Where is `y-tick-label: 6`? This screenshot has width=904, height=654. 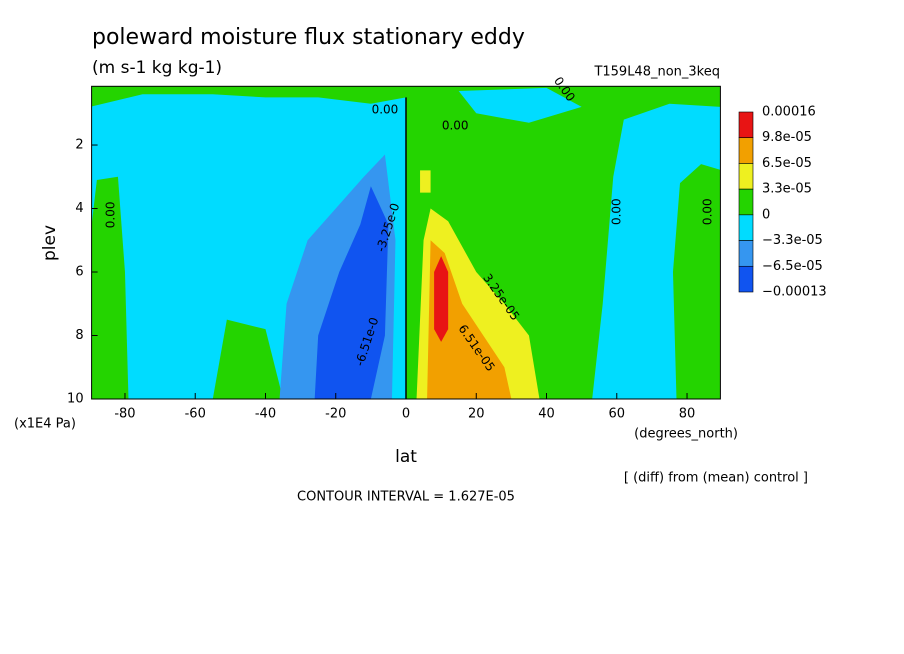 y-tick-label: 6 is located at coordinates (79, 272).